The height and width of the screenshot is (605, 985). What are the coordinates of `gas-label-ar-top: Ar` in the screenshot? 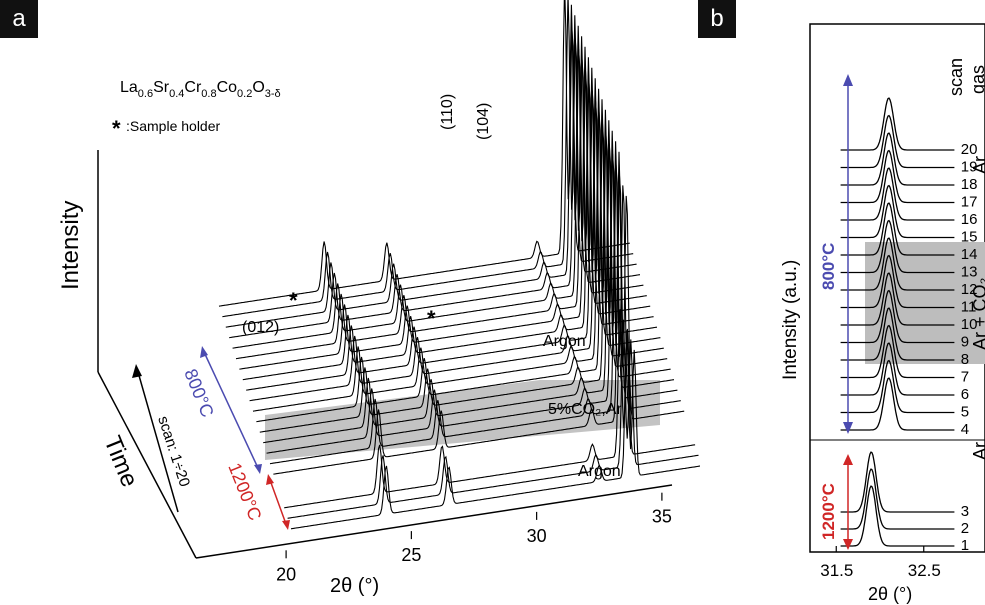 It's located at (977, 165).